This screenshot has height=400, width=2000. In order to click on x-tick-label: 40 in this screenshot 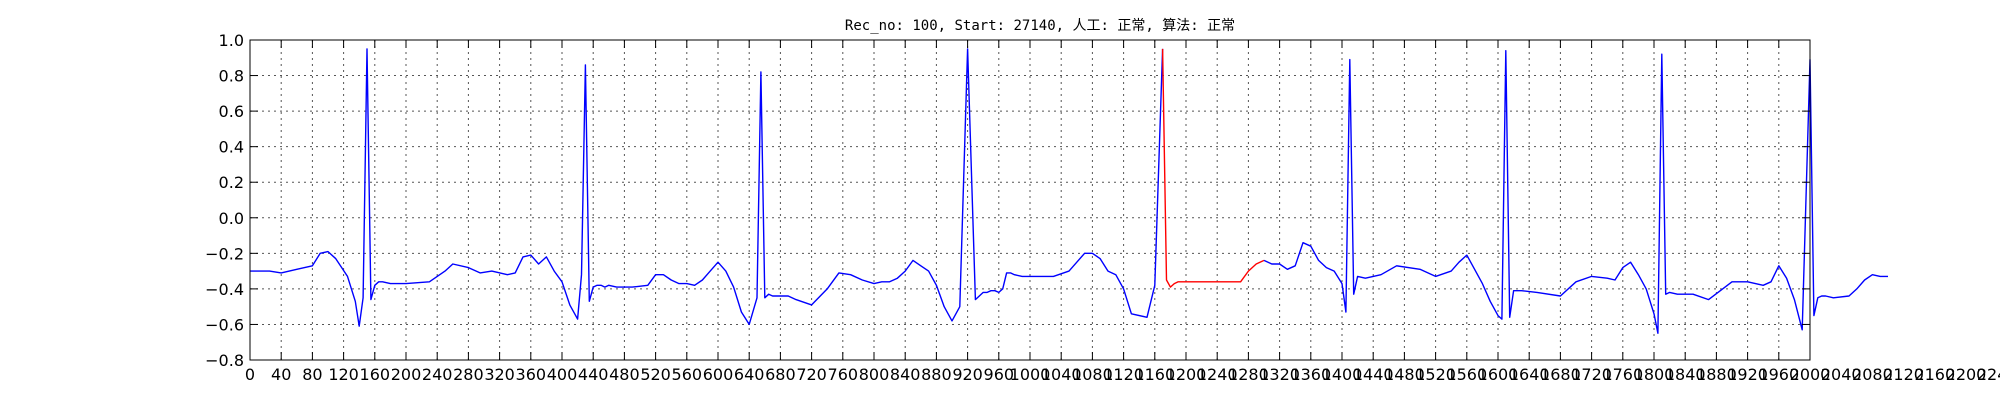, I will do `click(281, 374)`.